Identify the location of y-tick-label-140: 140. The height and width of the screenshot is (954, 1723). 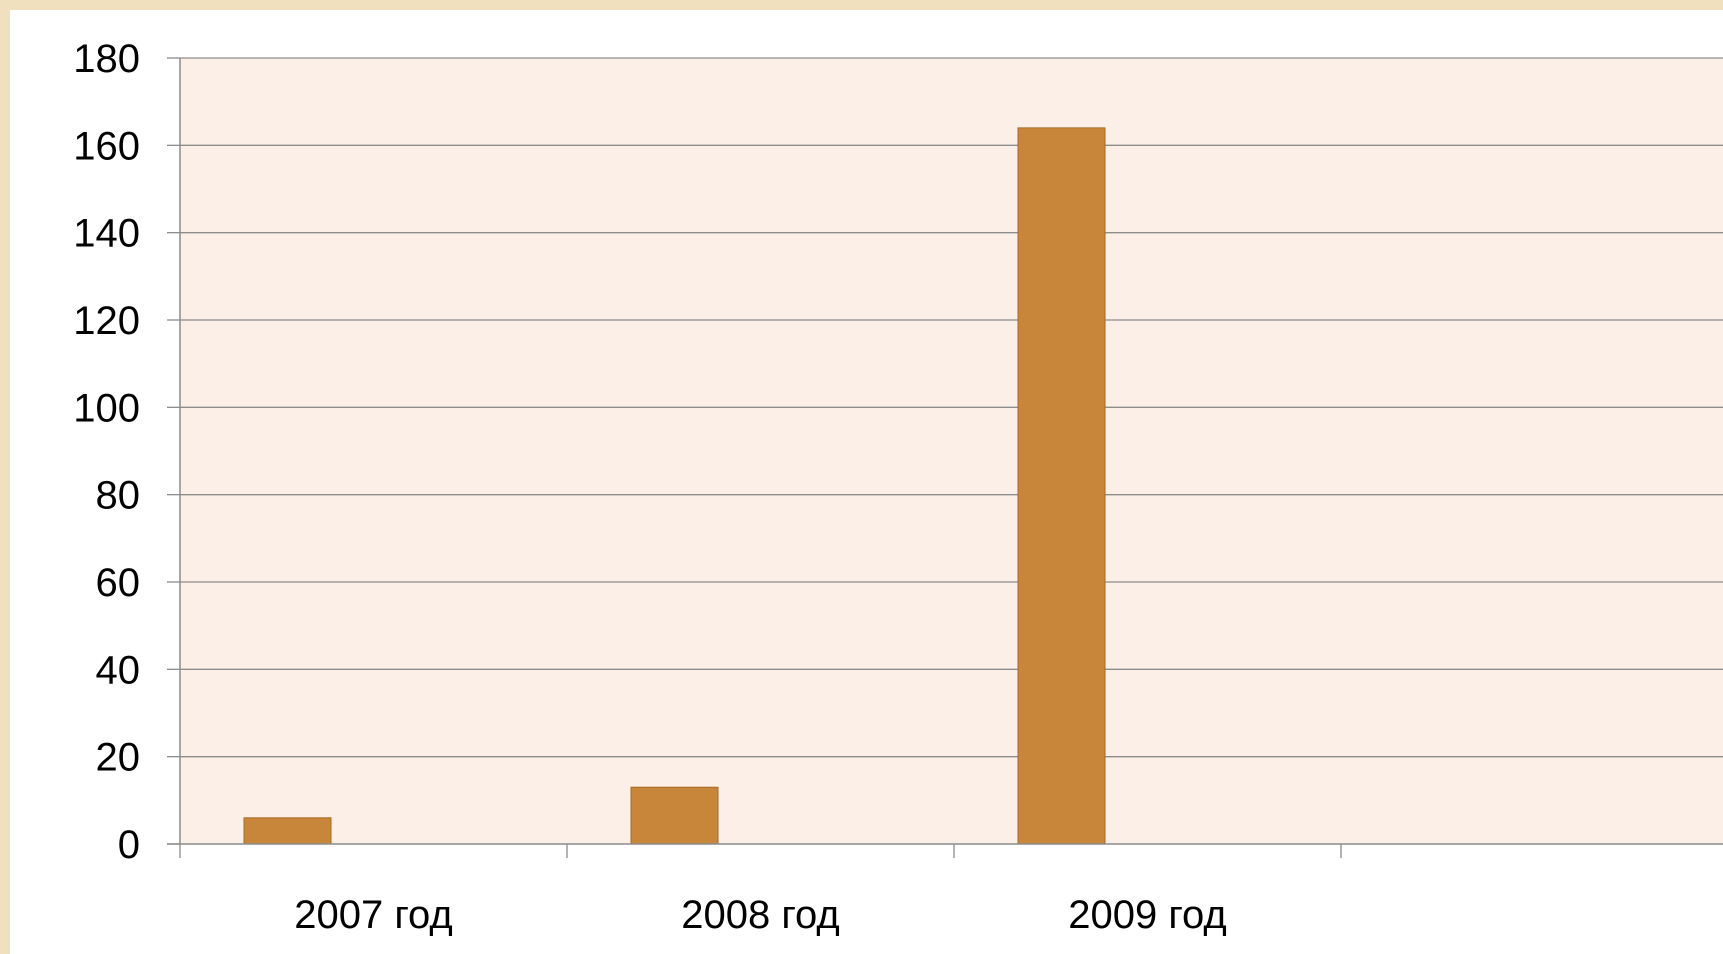
(106, 234).